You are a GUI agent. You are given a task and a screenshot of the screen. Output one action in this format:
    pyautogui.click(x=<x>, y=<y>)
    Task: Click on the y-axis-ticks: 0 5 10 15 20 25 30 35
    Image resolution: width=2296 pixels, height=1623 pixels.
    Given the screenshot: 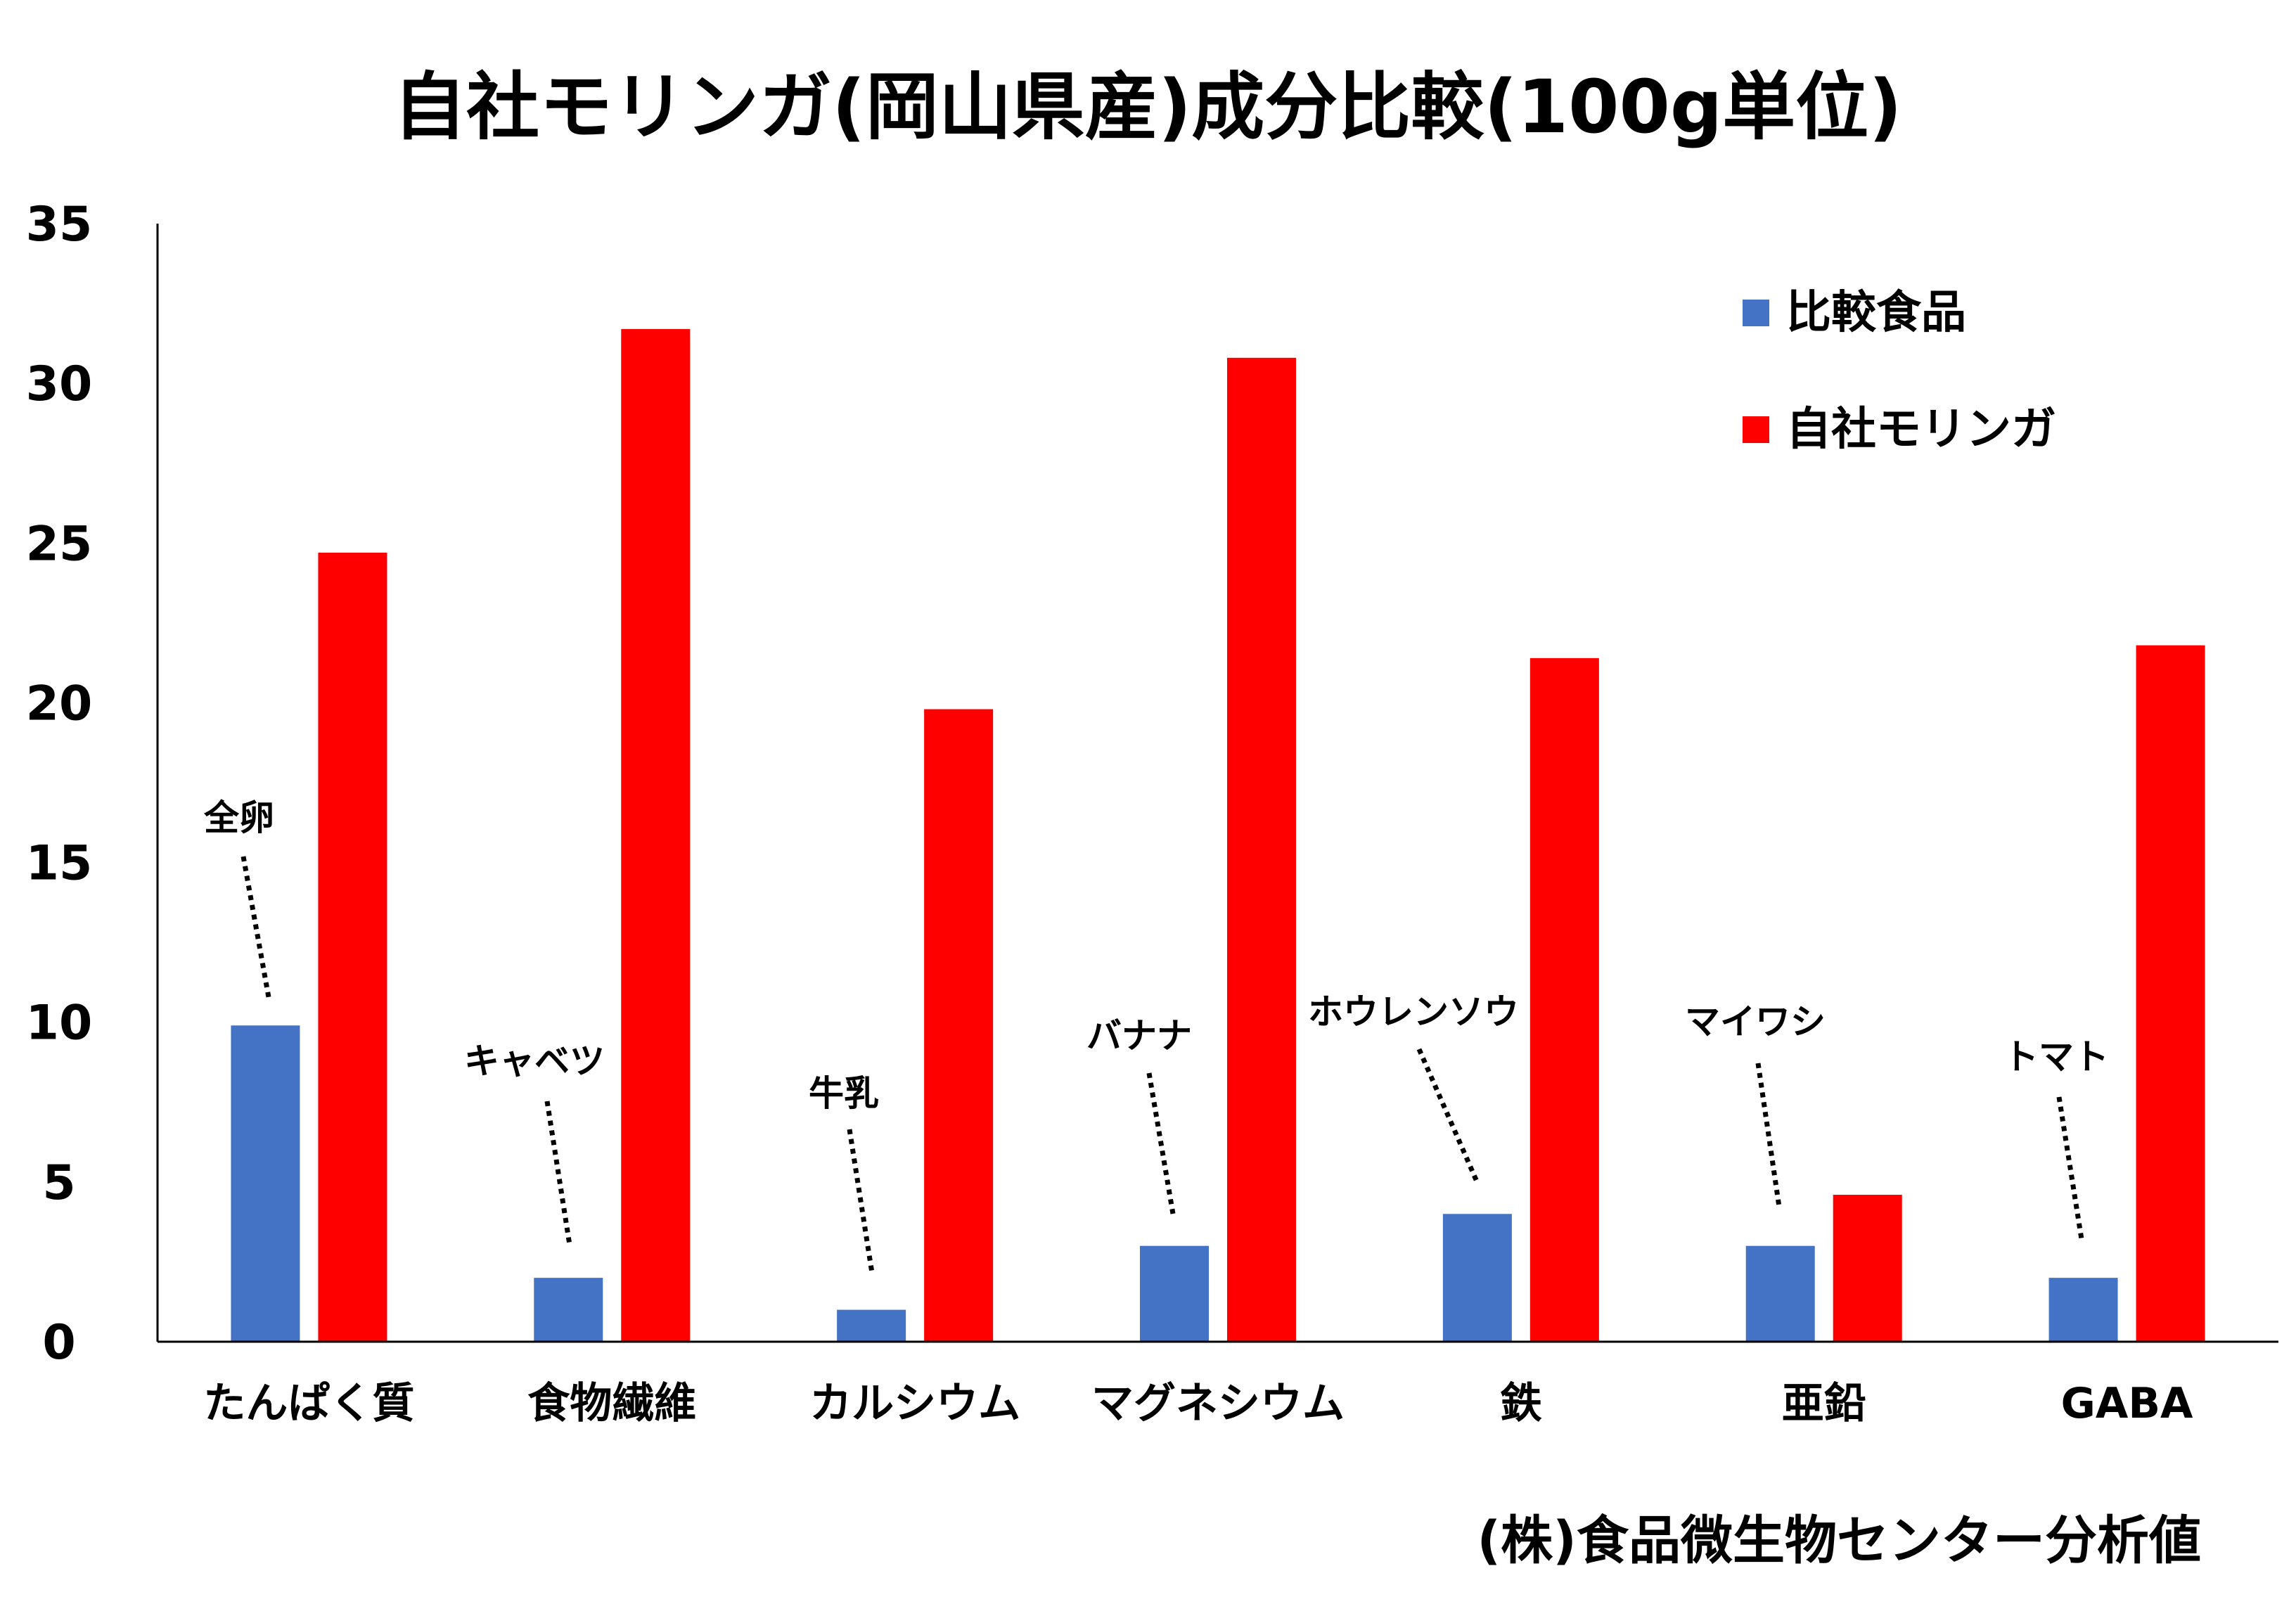 What is the action you would take?
    pyautogui.click(x=59, y=784)
    